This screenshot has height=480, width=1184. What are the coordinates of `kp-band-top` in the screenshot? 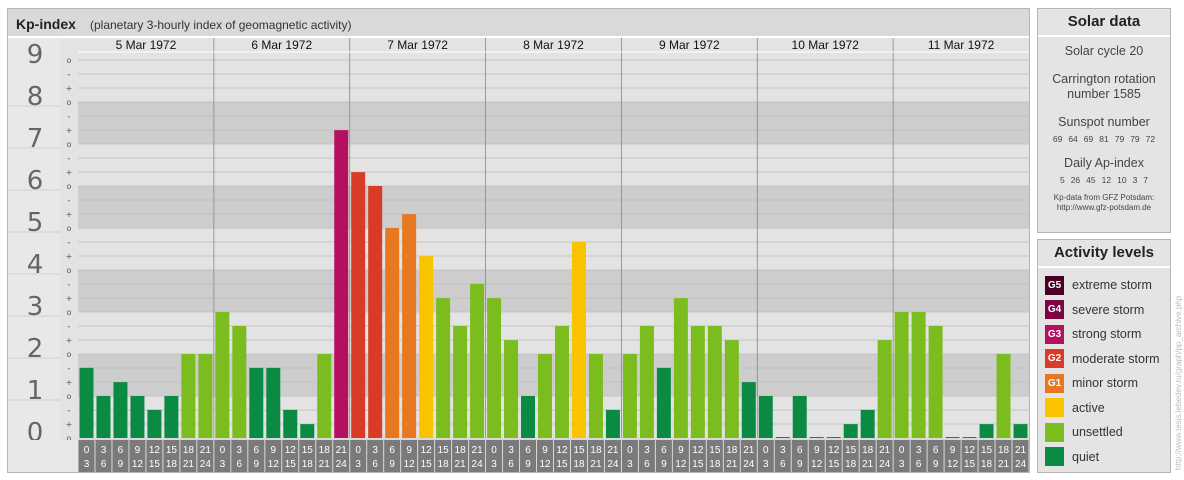 It's located at (553, 49).